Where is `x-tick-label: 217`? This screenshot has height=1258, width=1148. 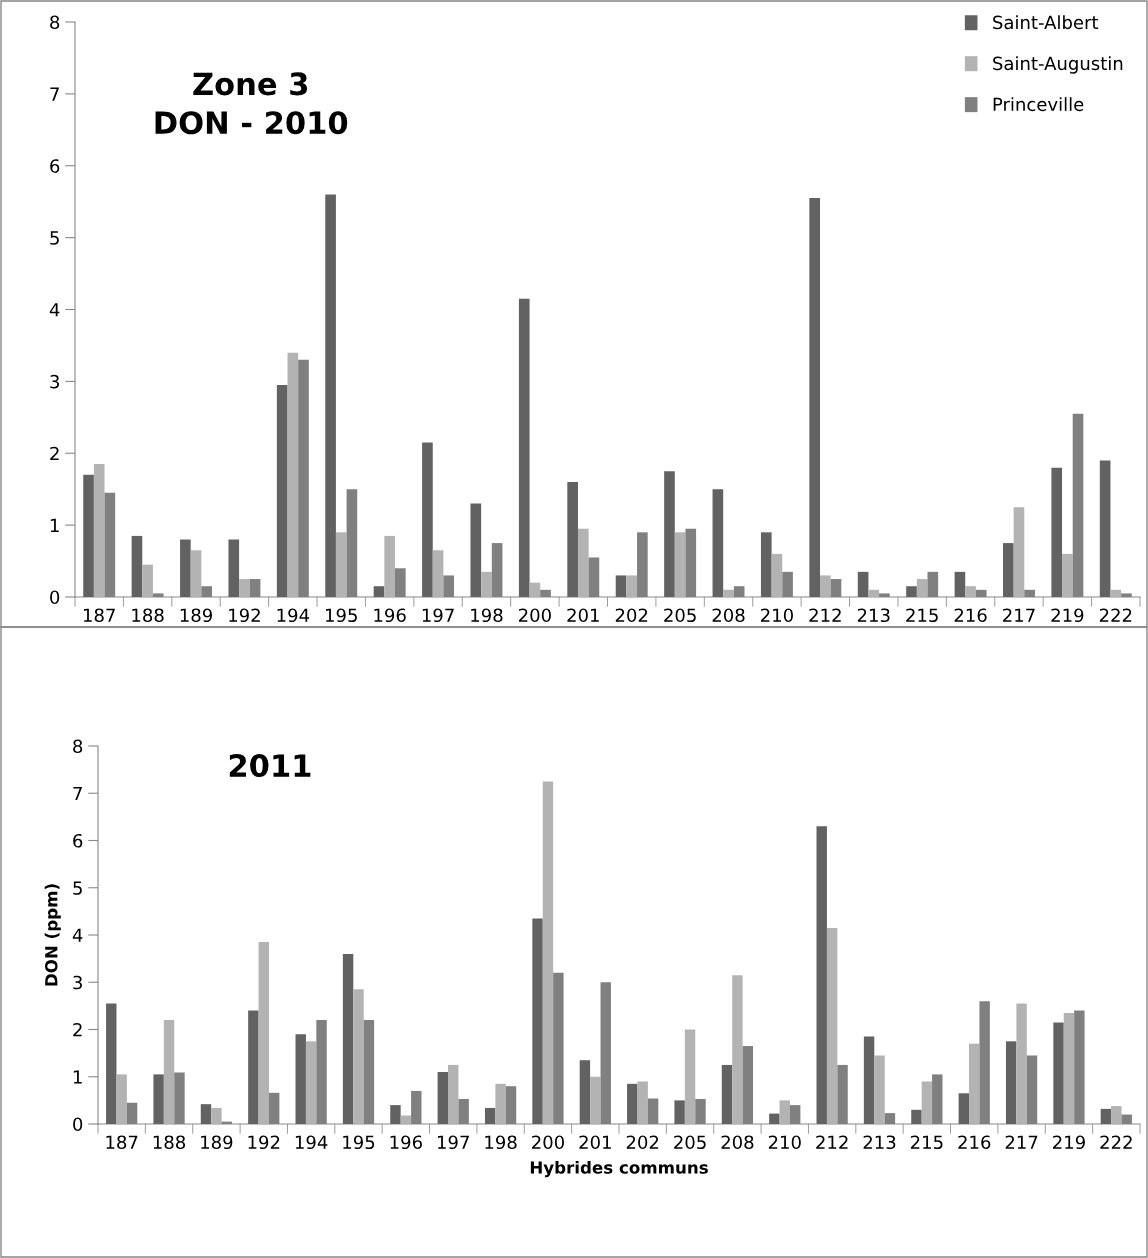
x-tick-label: 217 is located at coordinates (1021, 1142).